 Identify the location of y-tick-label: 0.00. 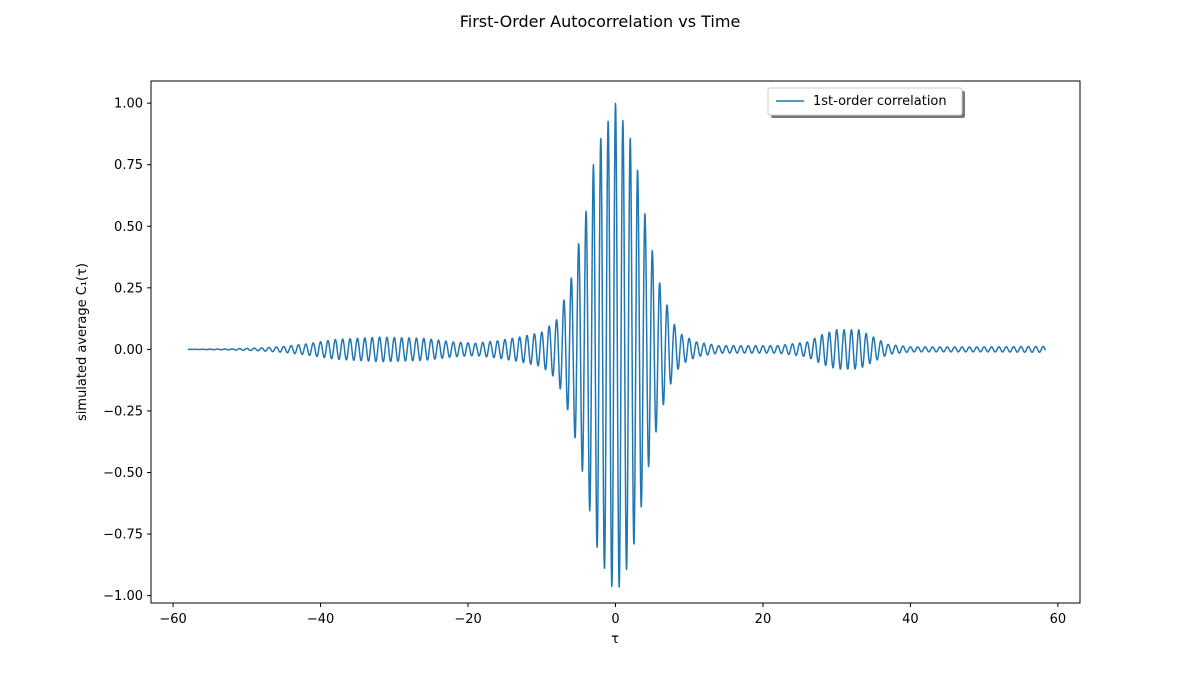
(128, 350).